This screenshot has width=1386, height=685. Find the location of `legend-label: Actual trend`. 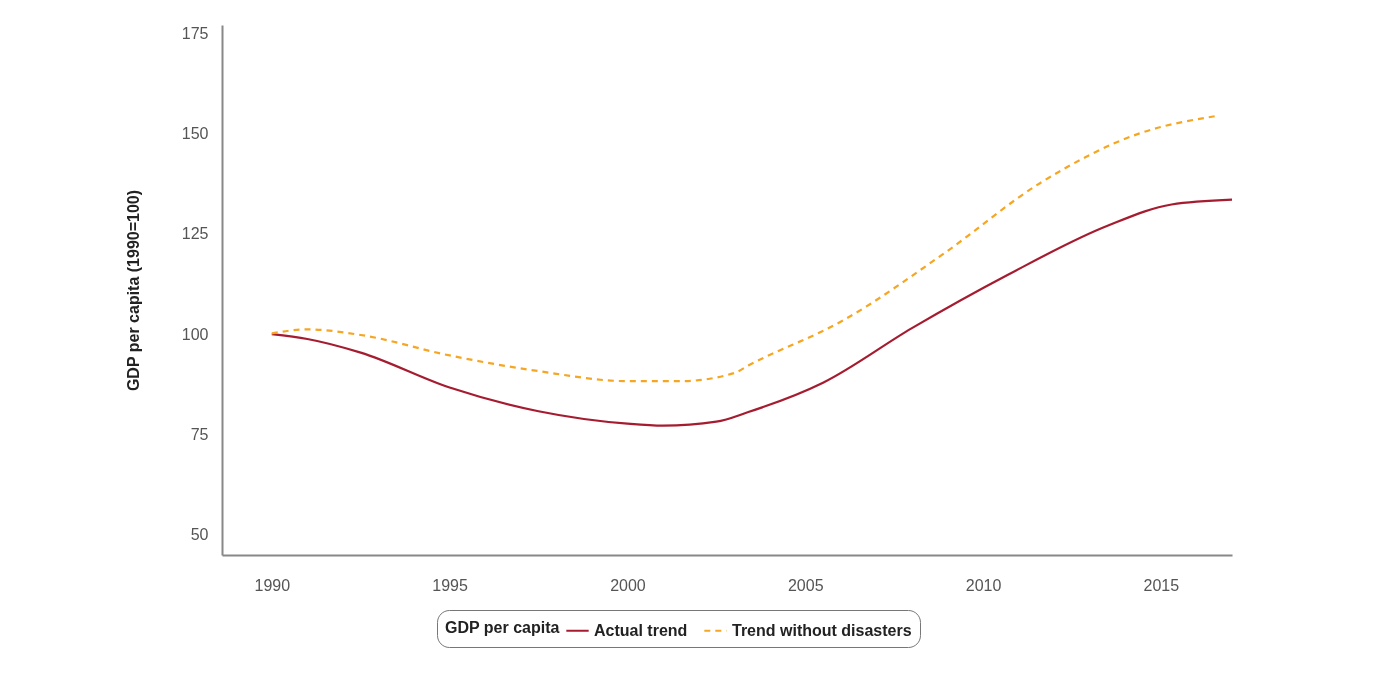

legend-label: Actual trend is located at coordinates (641, 630).